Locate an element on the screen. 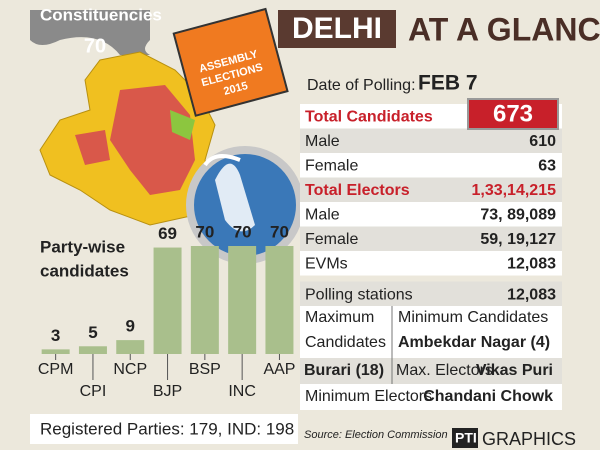  x-tick-label: BSP is located at coordinates (205, 369).